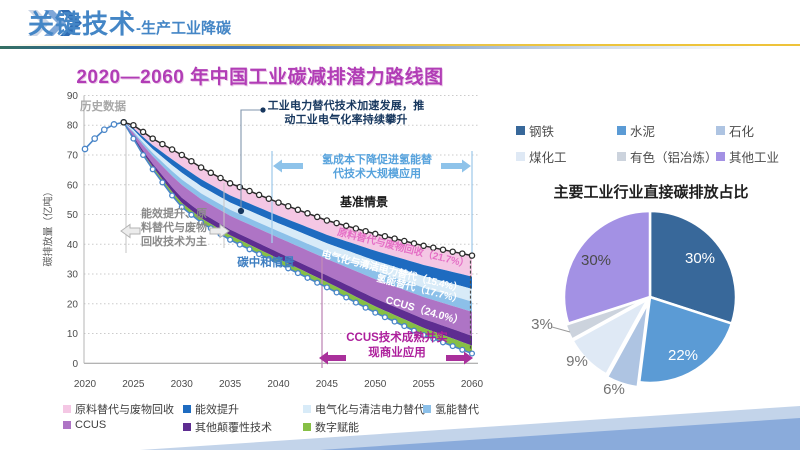 The height and width of the screenshot is (450, 800). What do you see at coordinates (55, 23) in the screenshot?
I see `chevrons-icon` at bounding box center [55, 23].